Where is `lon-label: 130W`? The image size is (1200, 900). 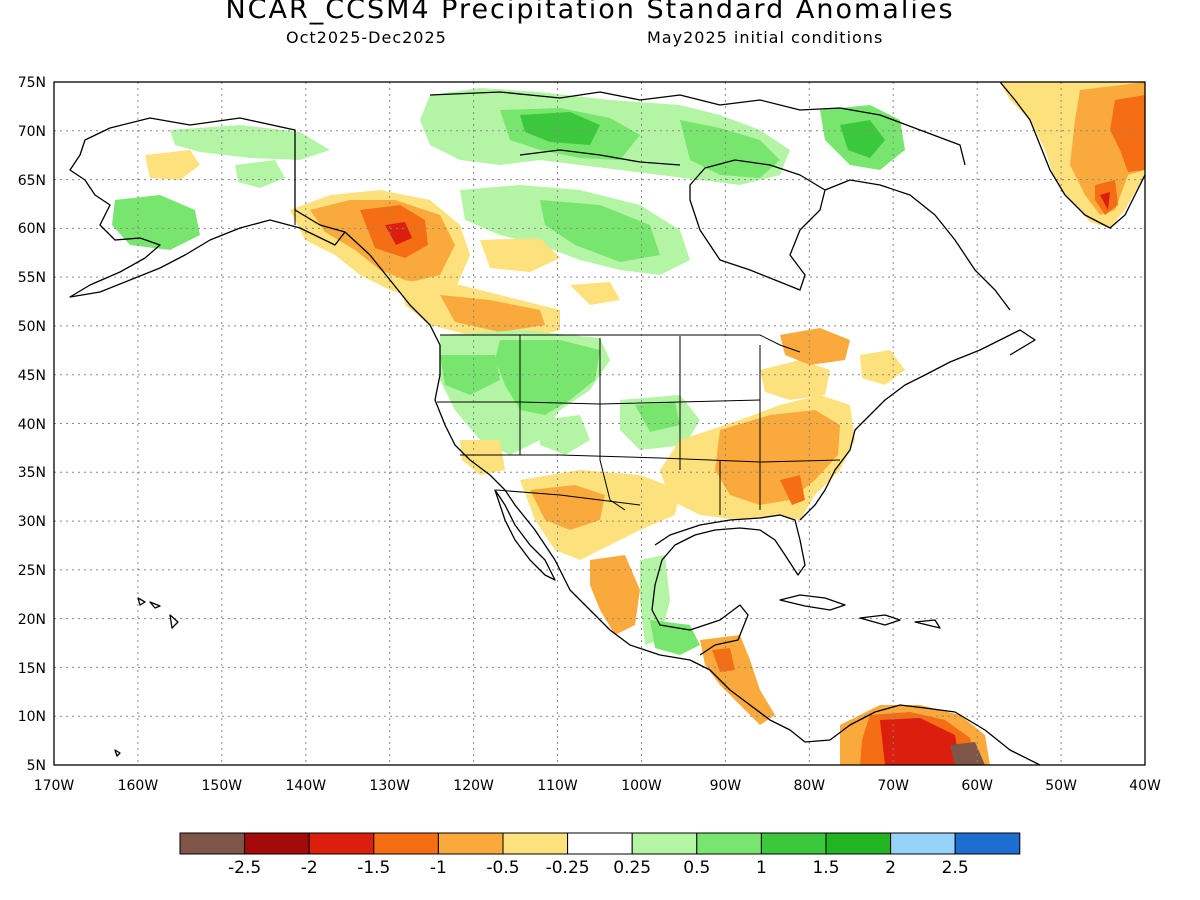 lon-label: 130W is located at coordinates (389, 786).